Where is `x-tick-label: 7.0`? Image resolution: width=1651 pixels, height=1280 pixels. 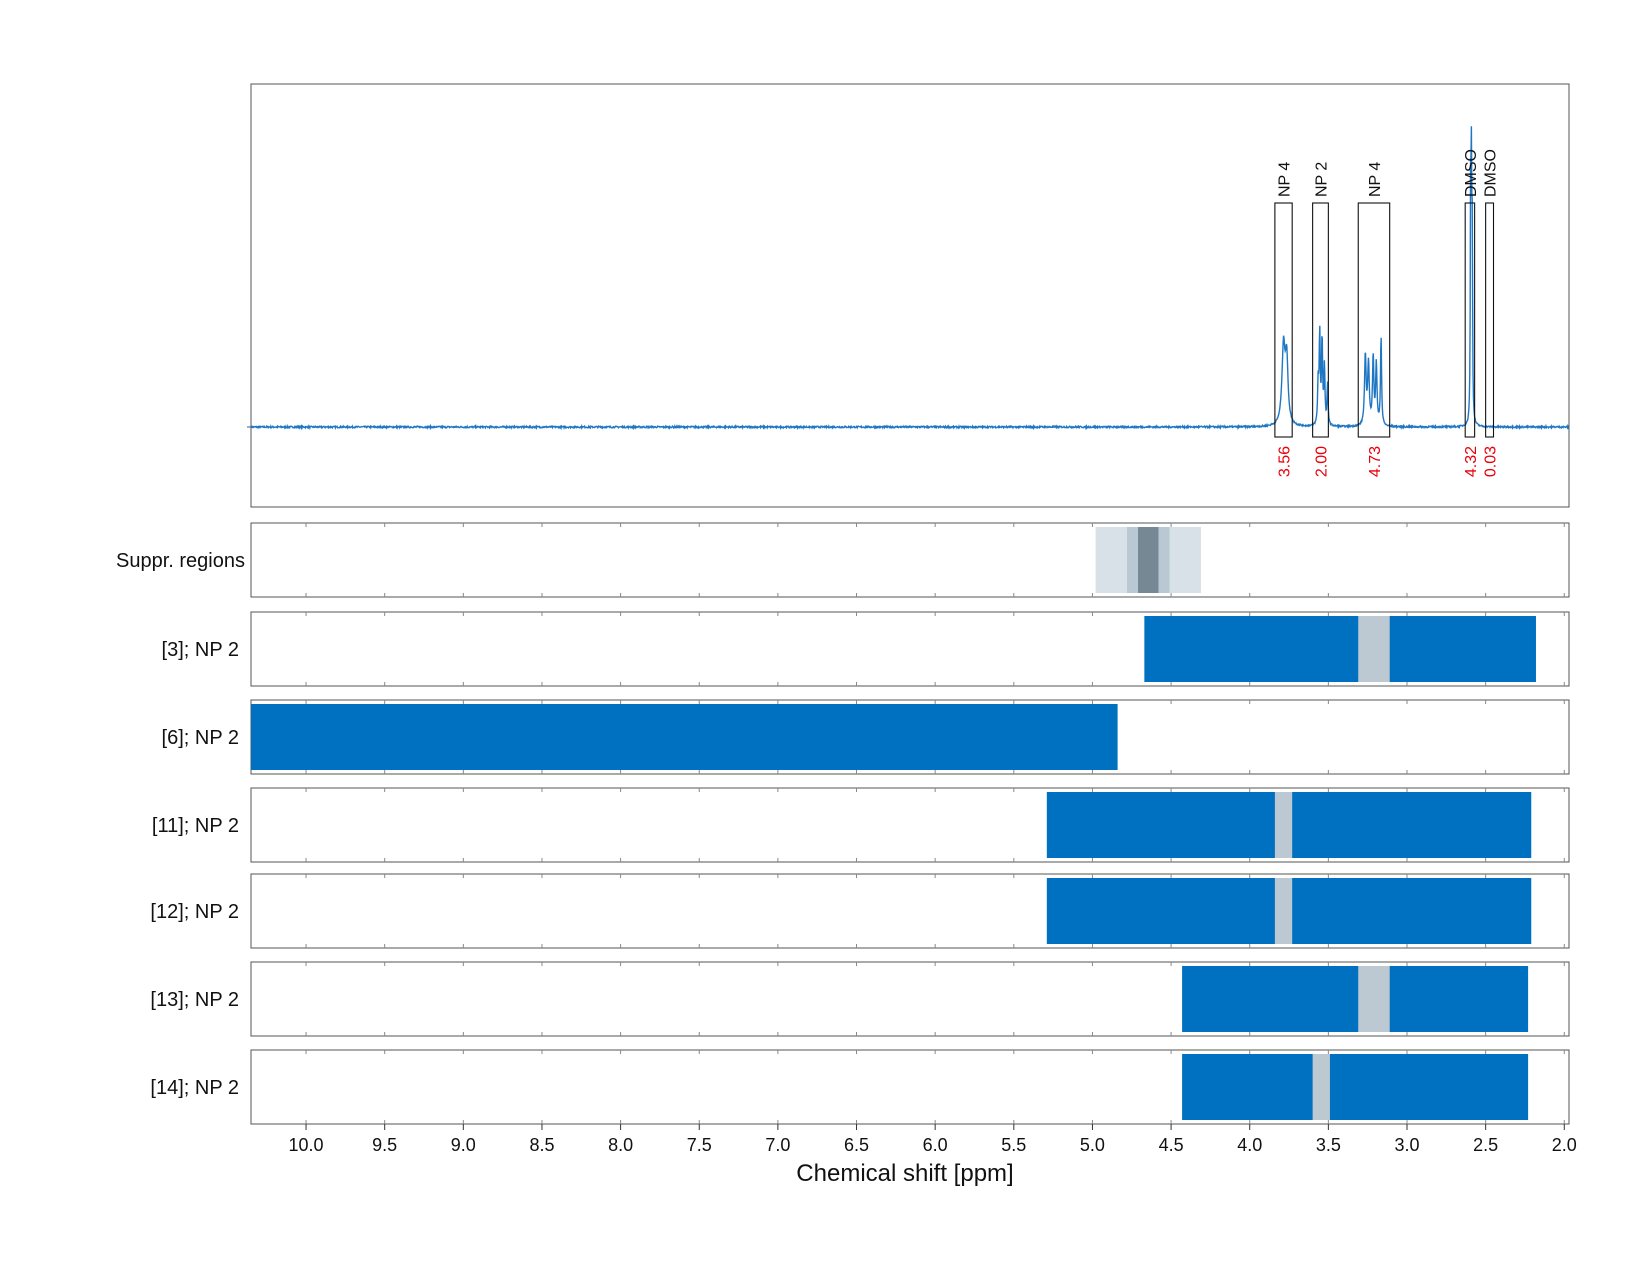 x-tick-label: 7.0 is located at coordinates (777, 1145).